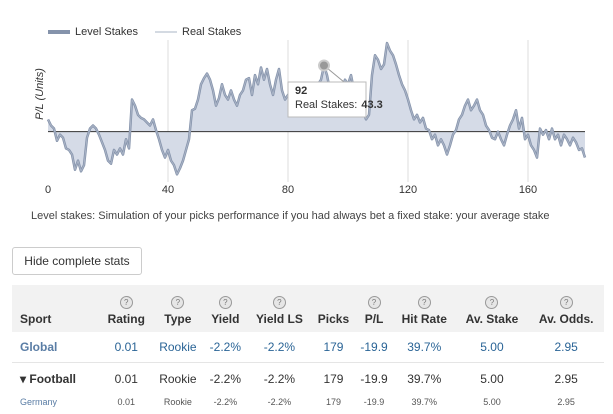  Describe the element at coordinates (424, 319) in the screenshot. I see `header-text: Hit Rate` at that location.